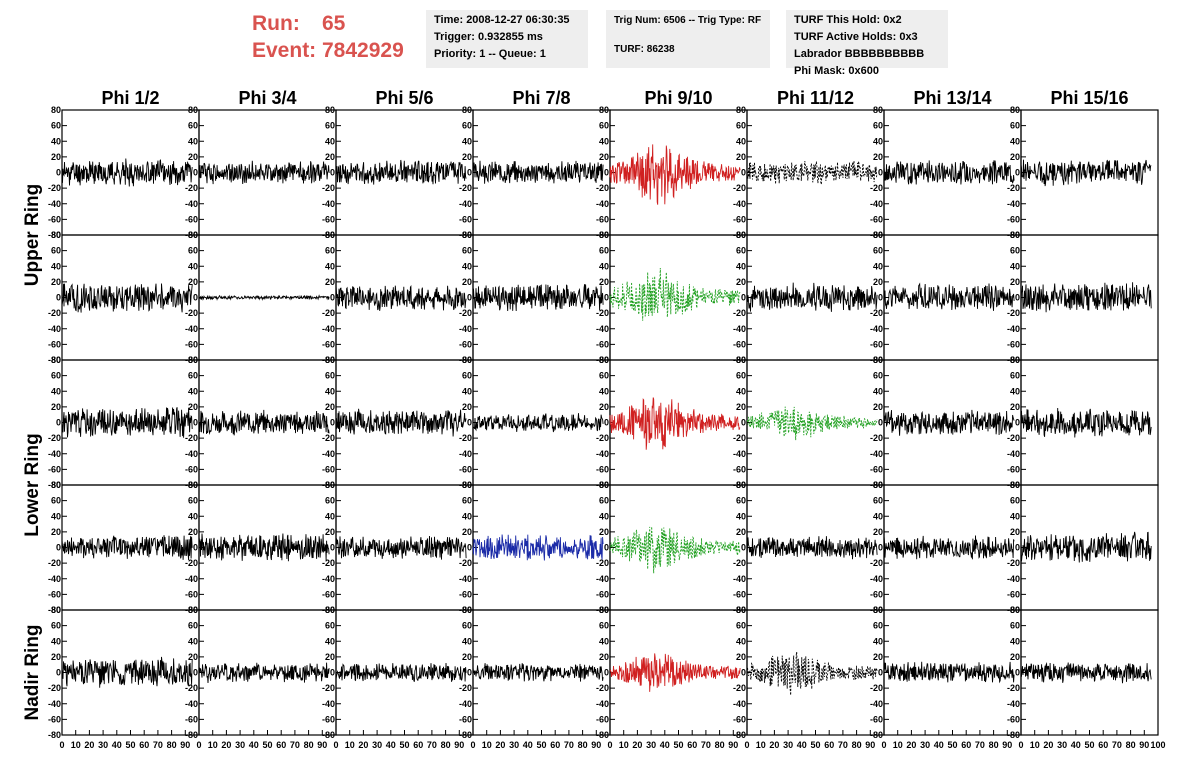  What do you see at coordinates (1048, 745) in the screenshot?
I see `x-tick-label: 20` at bounding box center [1048, 745].